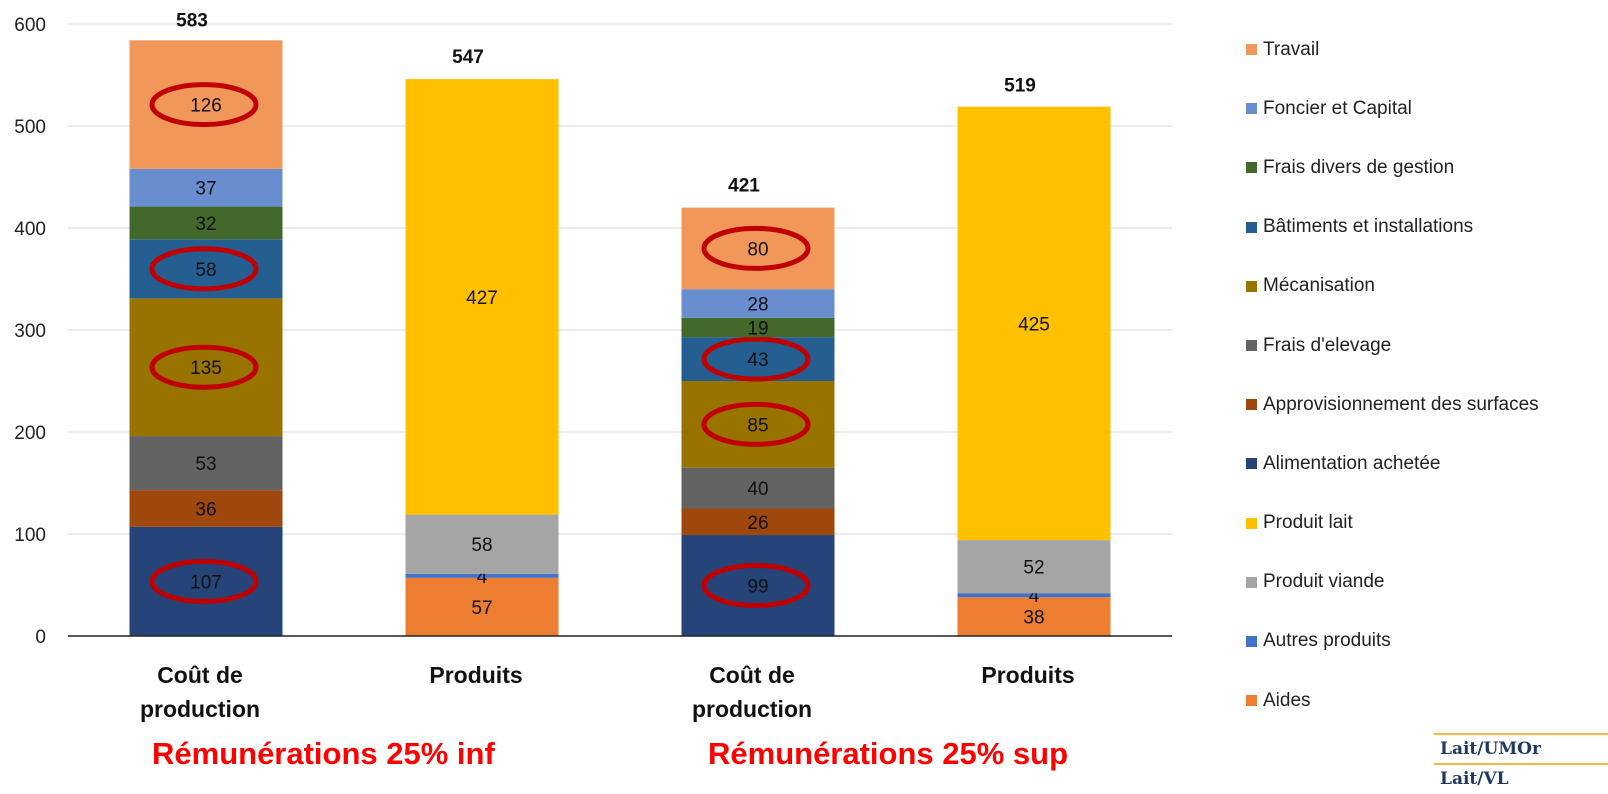 This screenshot has height=794, width=1608. Describe the element at coordinates (1401, 404) in the screenshot. I see `legend-label: Approvisionnement des surfaces` at that location.